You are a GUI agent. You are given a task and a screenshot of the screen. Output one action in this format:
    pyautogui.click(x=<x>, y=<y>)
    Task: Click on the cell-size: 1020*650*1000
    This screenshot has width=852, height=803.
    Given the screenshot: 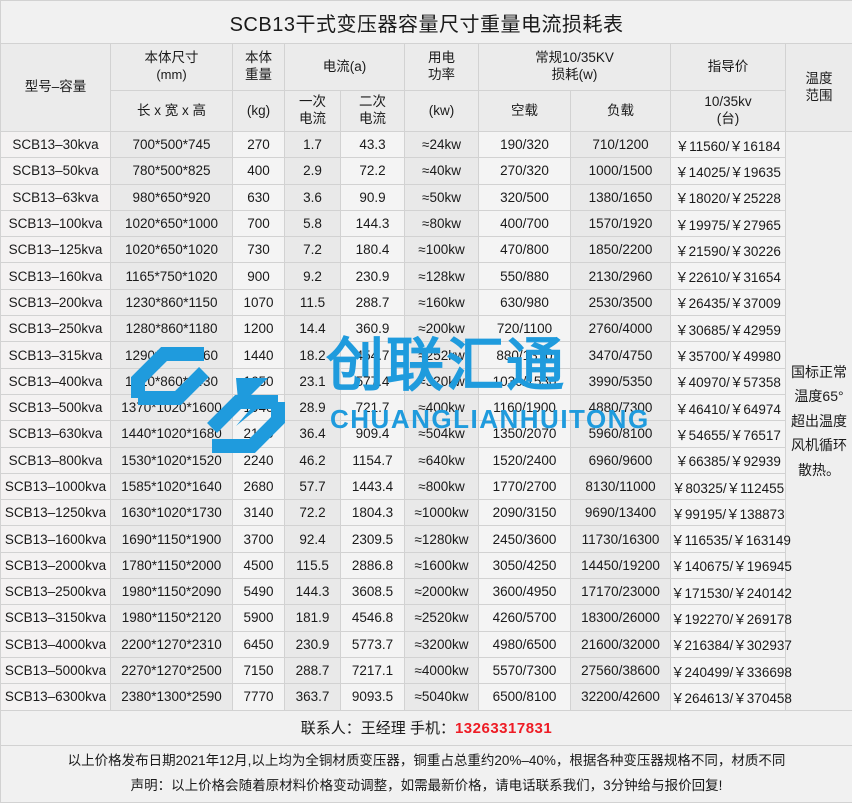 What is the action you would take?
    pyautogui.click(x=172, y=223)
    